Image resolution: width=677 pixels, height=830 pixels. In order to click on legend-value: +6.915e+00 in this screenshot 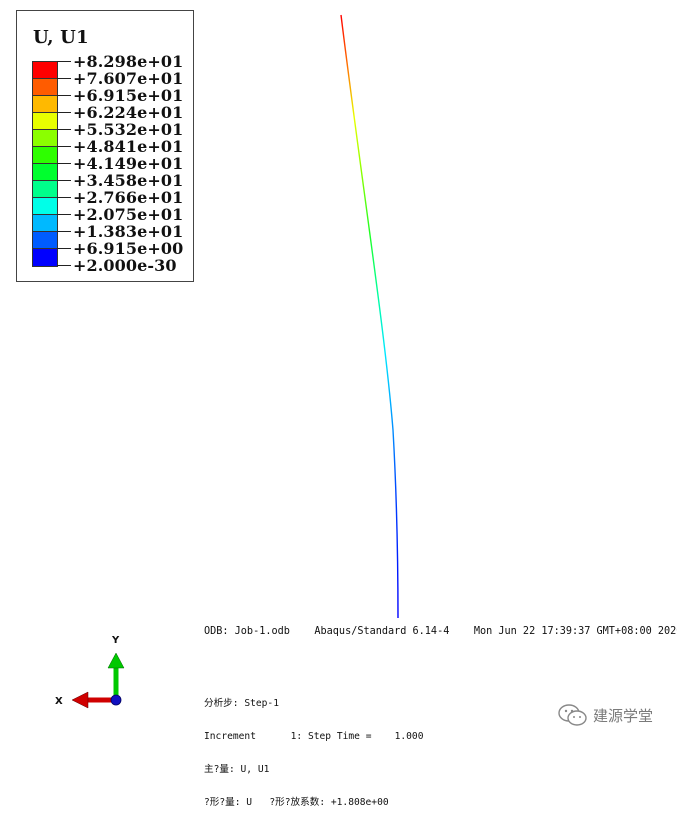, I will do `click(128, 248)`.